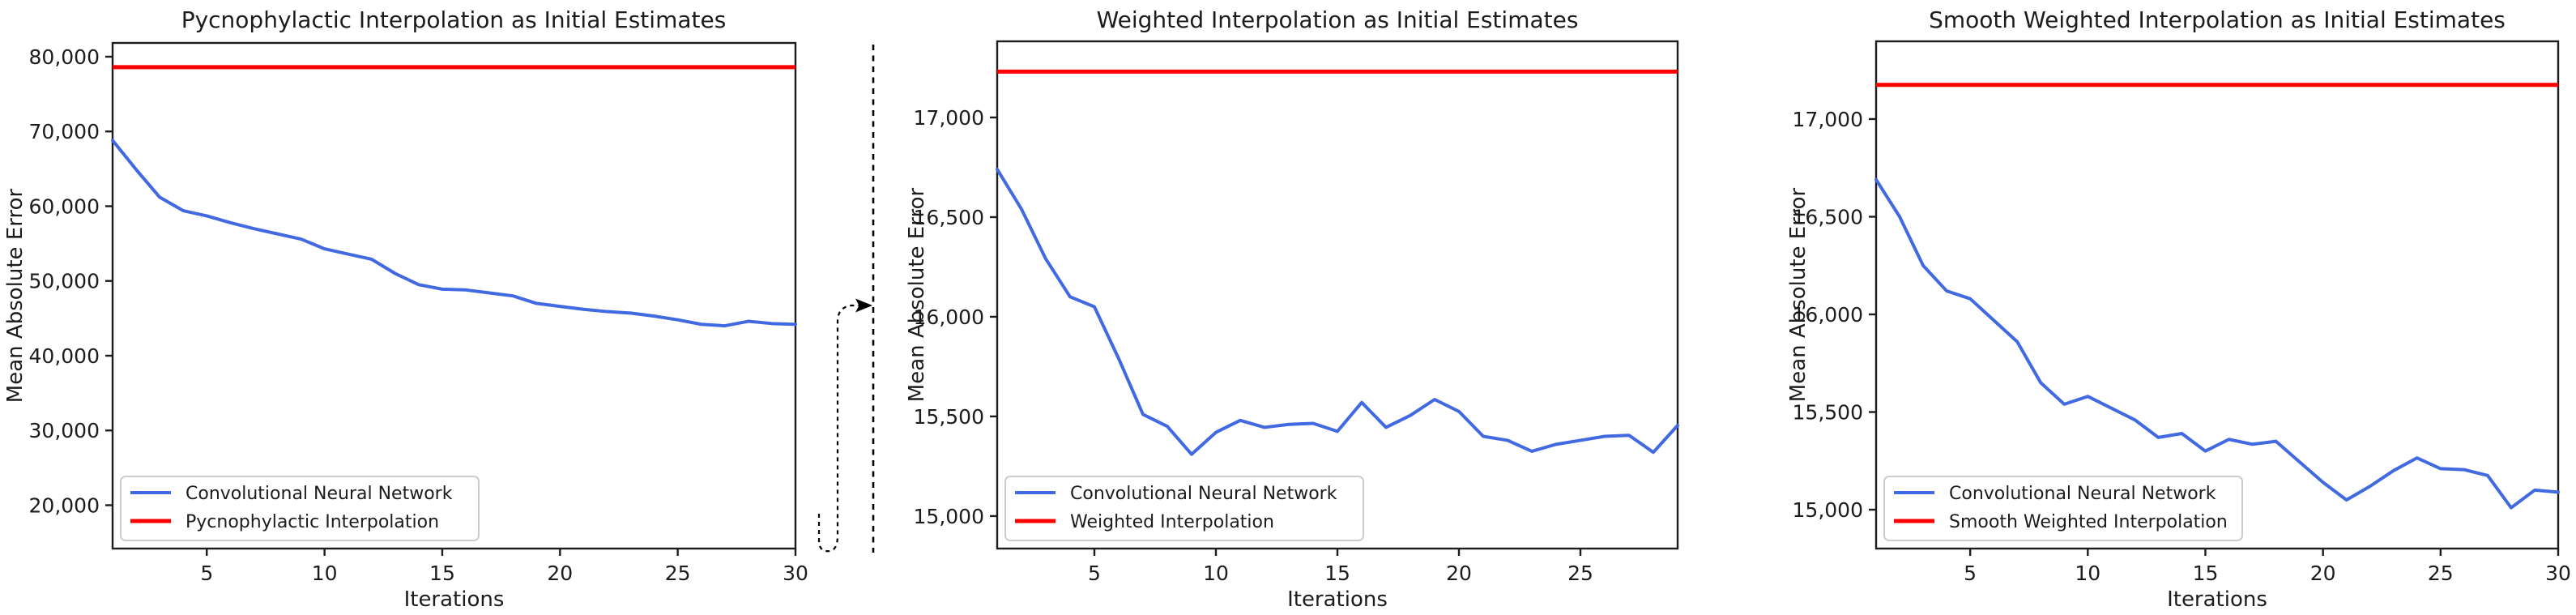 Image resolution: width=2576 pixels, height=615 pixels. I want to click on y-tick-label: 80,000, so click(64, 57).